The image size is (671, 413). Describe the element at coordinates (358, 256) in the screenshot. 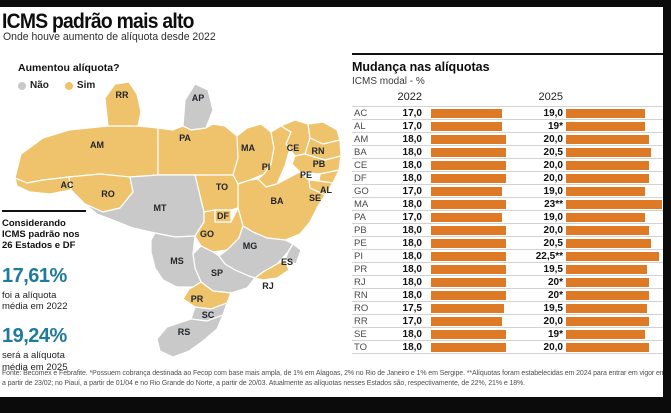

I see `state-code: PI` at that location.